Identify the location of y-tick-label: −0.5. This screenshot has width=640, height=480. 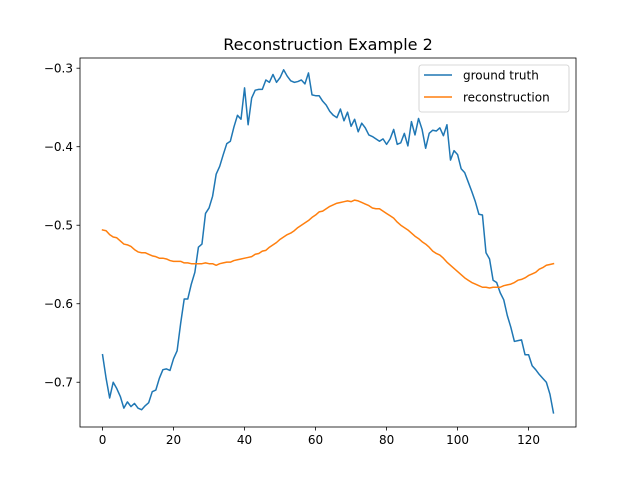
(58, 226).